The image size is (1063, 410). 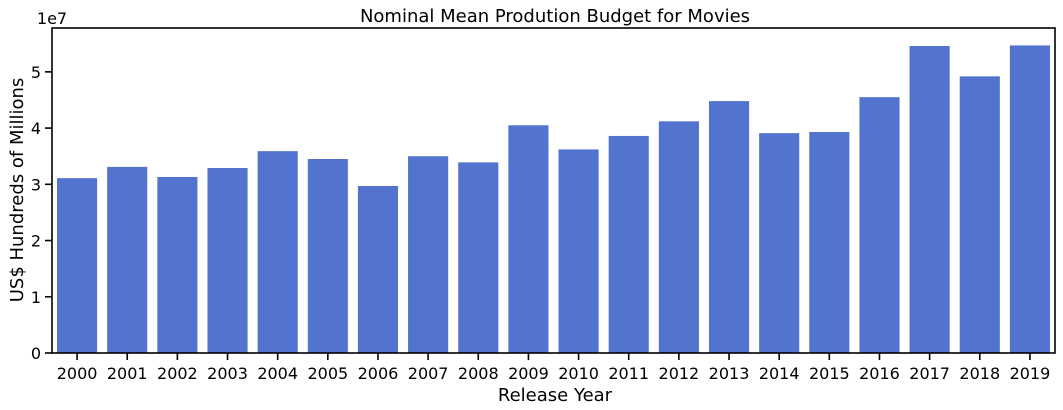 I want to click on bar-2001, so click(x=127, y=259).